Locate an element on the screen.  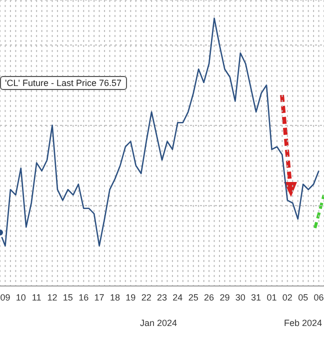
x-tick-label: 11 is located at coordinates (37, 297).